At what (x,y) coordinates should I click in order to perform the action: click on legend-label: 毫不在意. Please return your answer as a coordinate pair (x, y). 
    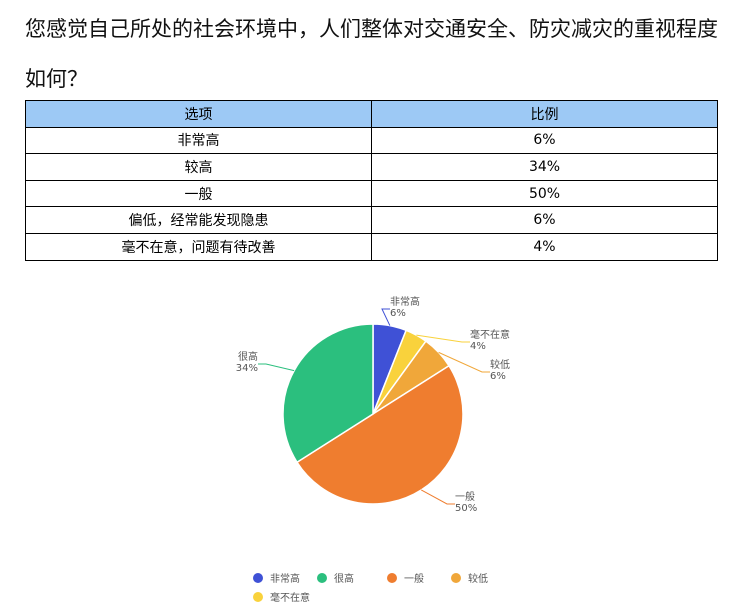
    Looking at the image, I should click on (290, 597).